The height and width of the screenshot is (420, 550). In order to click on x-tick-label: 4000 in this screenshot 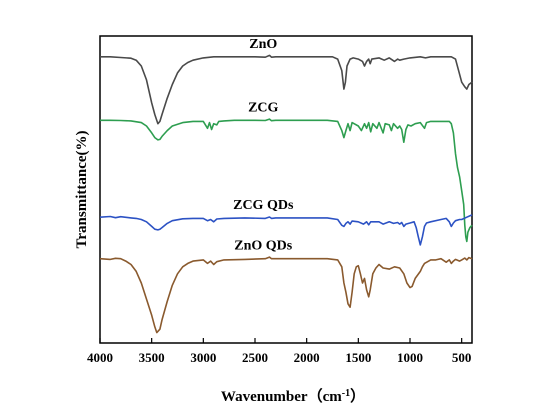, I will do `click(100, 357)`.